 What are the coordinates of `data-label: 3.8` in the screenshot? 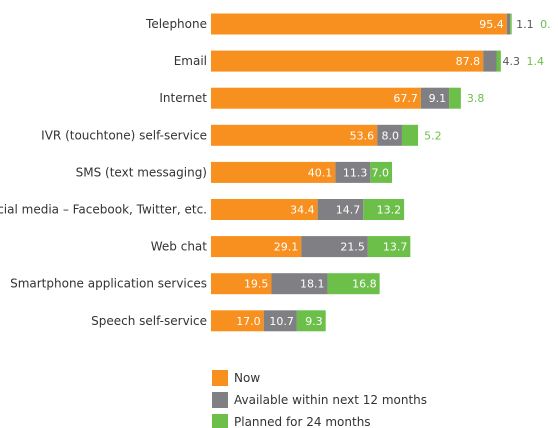 It's located at (476, 98).